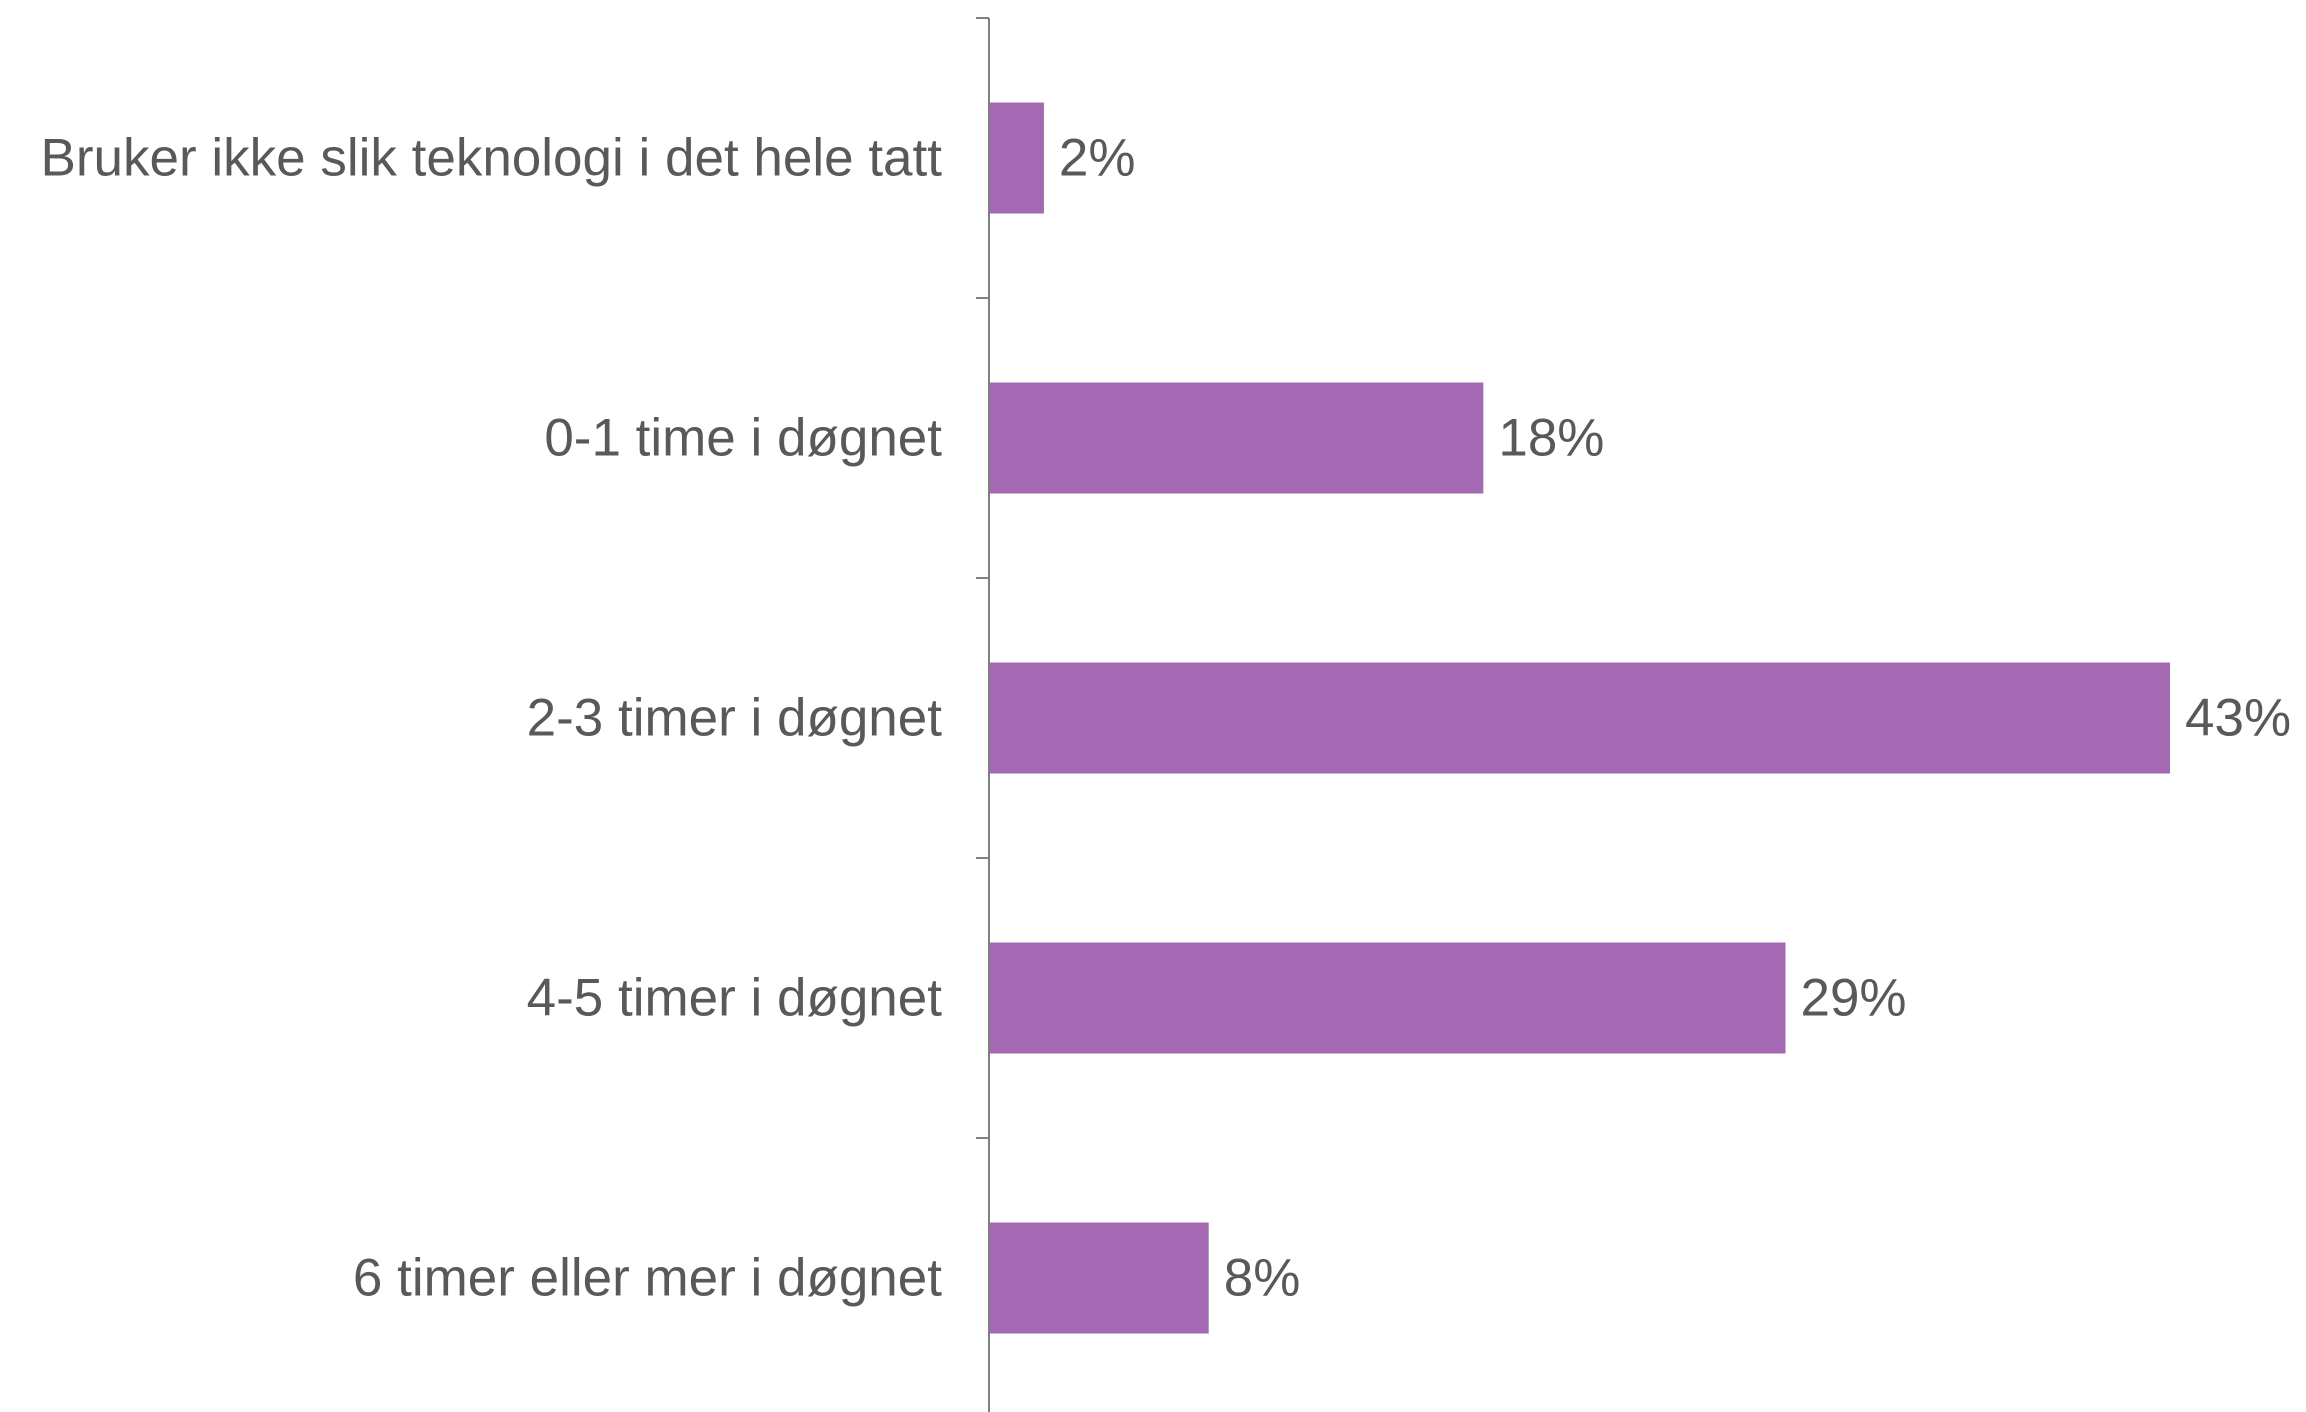 The height and width of the screenshot is (1412, 2306). Describe the element at coordinates (1387, 998) in the screenshot. I see `bar-4-5-timer-i-d-gnet` at that location.